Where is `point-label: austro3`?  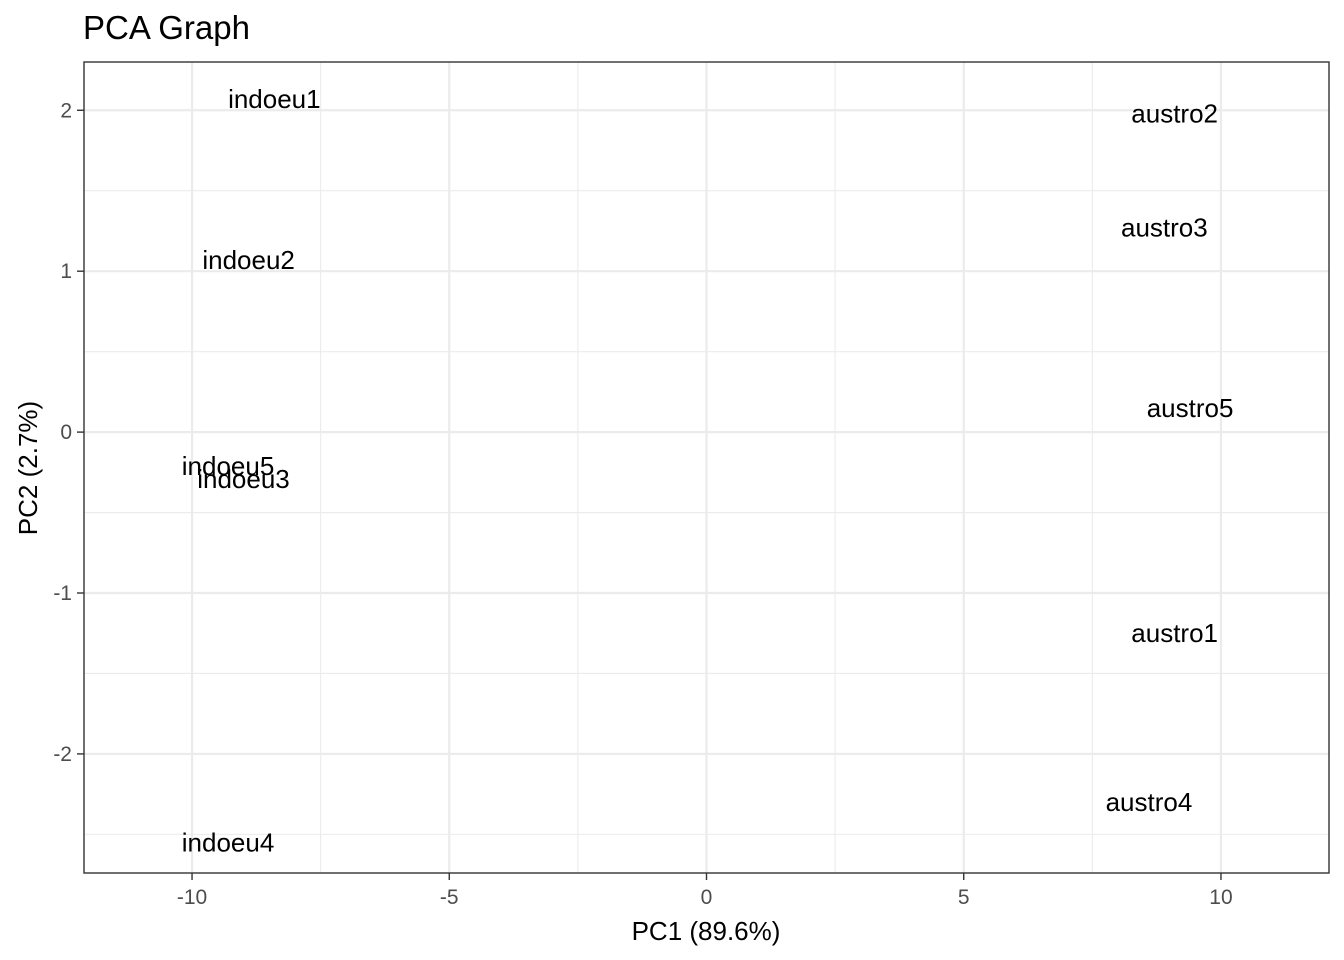 point-label: austro3 is located at coordinates (1164, 228).